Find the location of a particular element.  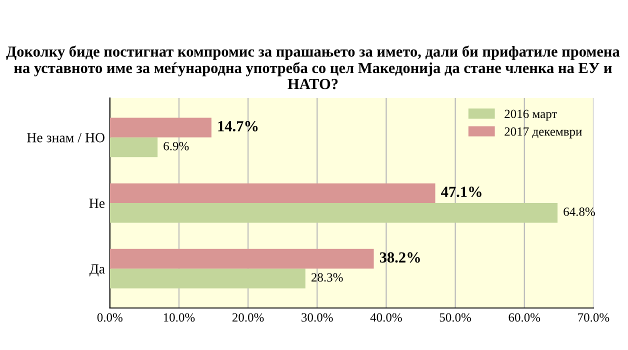

y-tick-label: Не знам / НО is located at coordinates (65, 137).